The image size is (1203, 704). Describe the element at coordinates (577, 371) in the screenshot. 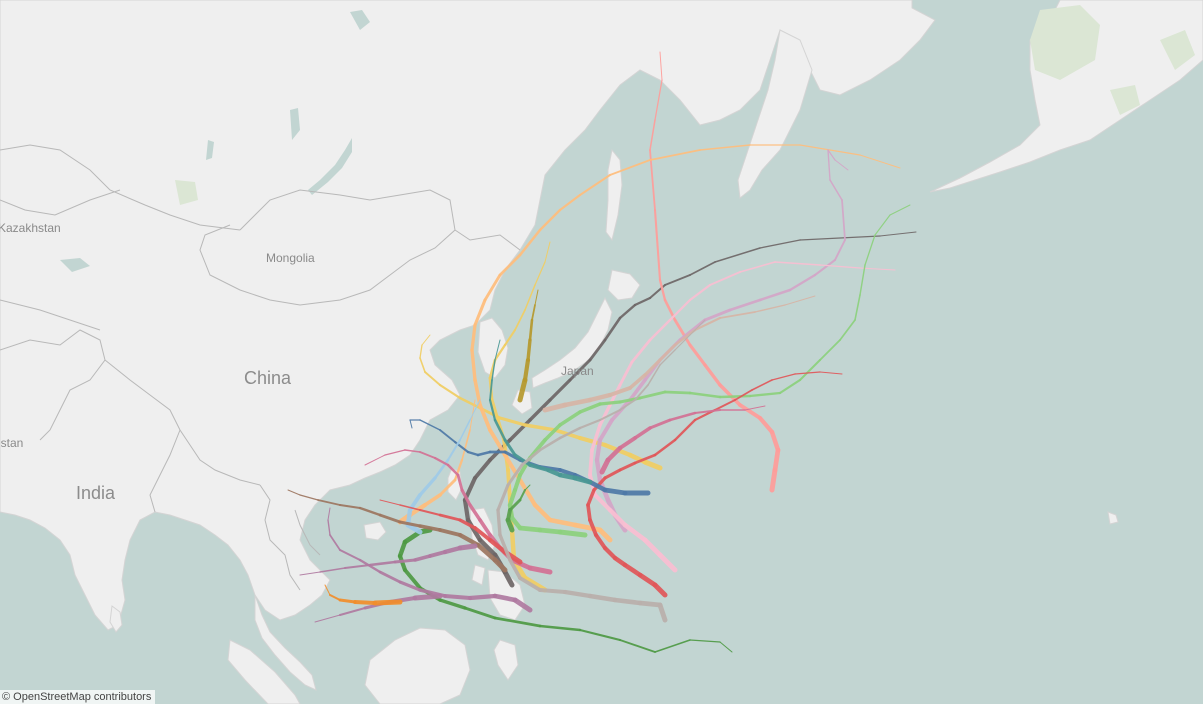

I see `label-japan: Japan` at that location.